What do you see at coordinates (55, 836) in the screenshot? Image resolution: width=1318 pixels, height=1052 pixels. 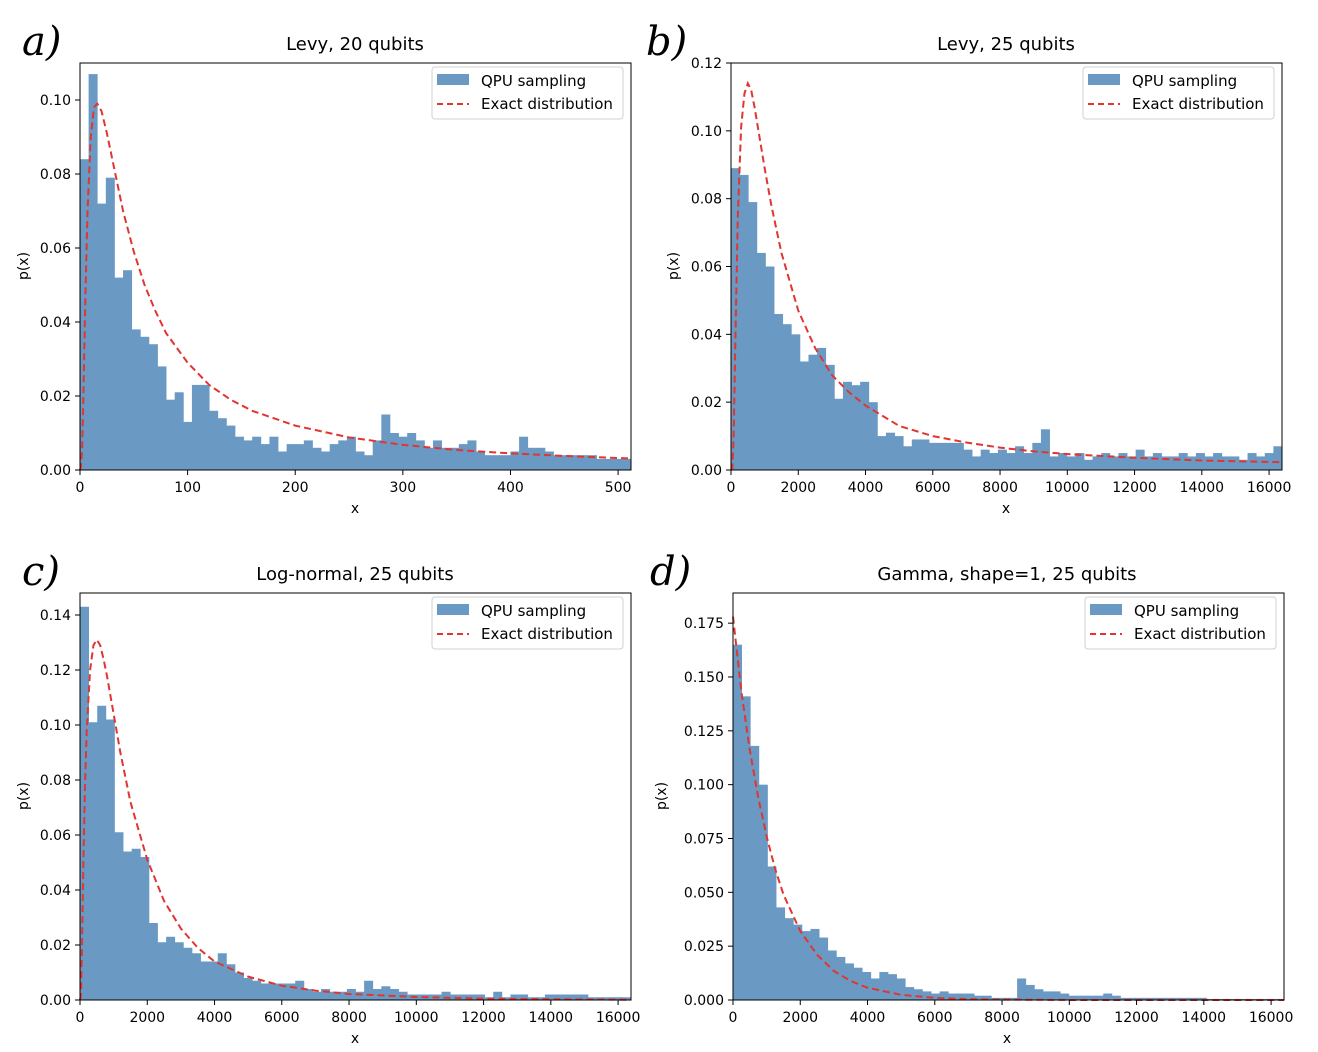 I see `y-tick-label: 0.06` at bounding box center [55, 836].